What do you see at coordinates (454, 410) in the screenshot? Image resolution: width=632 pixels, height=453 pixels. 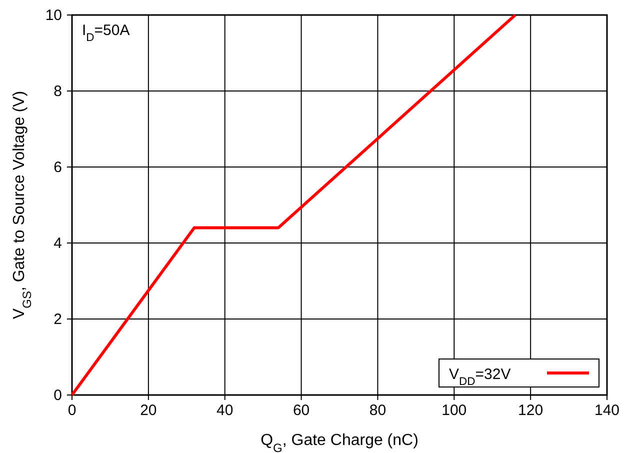 I see `x-tick-label: 100` at bounding box center [454, 410].